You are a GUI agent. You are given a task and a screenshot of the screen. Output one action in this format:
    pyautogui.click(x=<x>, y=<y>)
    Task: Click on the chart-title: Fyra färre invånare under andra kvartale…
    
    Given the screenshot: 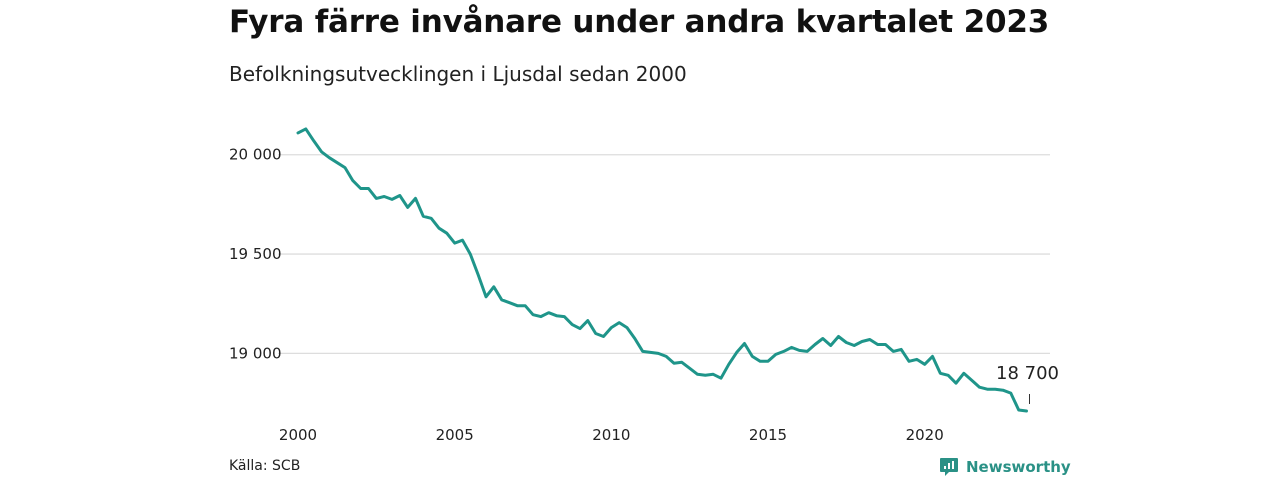 What is the action you would take?
    pyautogui.click(x=639, y=22)
    